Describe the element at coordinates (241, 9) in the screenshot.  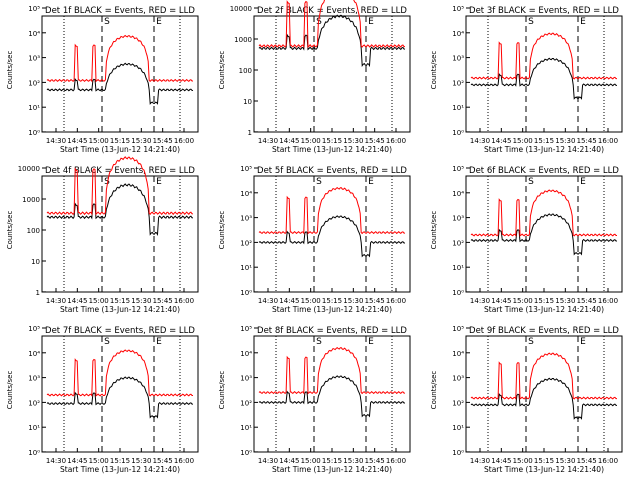
I see `y-tick-label: 10000` at that location.